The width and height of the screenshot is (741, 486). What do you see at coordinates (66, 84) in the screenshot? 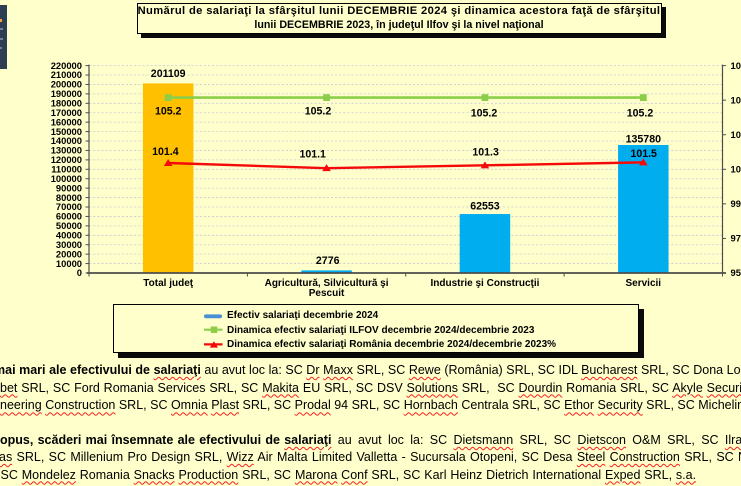
I see `svg-text: 200000` at bounding box center [66, 84].